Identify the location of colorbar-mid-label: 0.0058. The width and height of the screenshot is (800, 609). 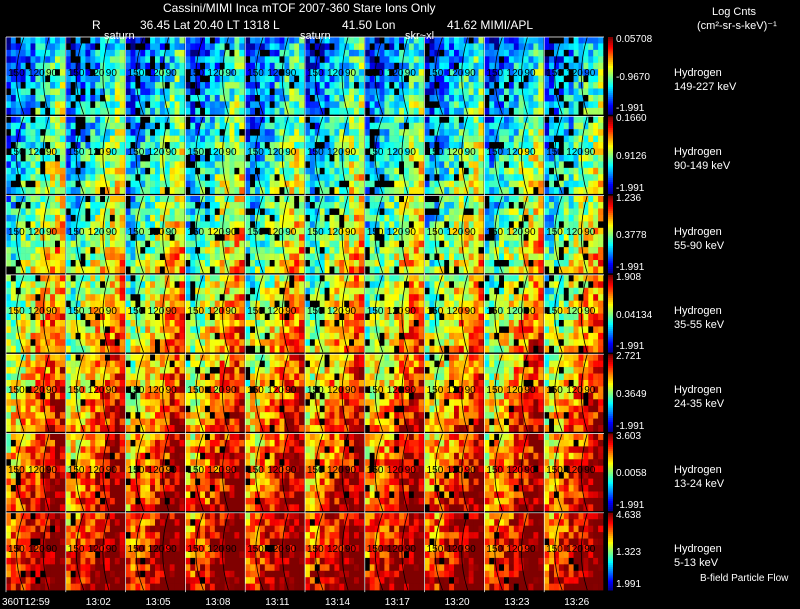
(631, 474).